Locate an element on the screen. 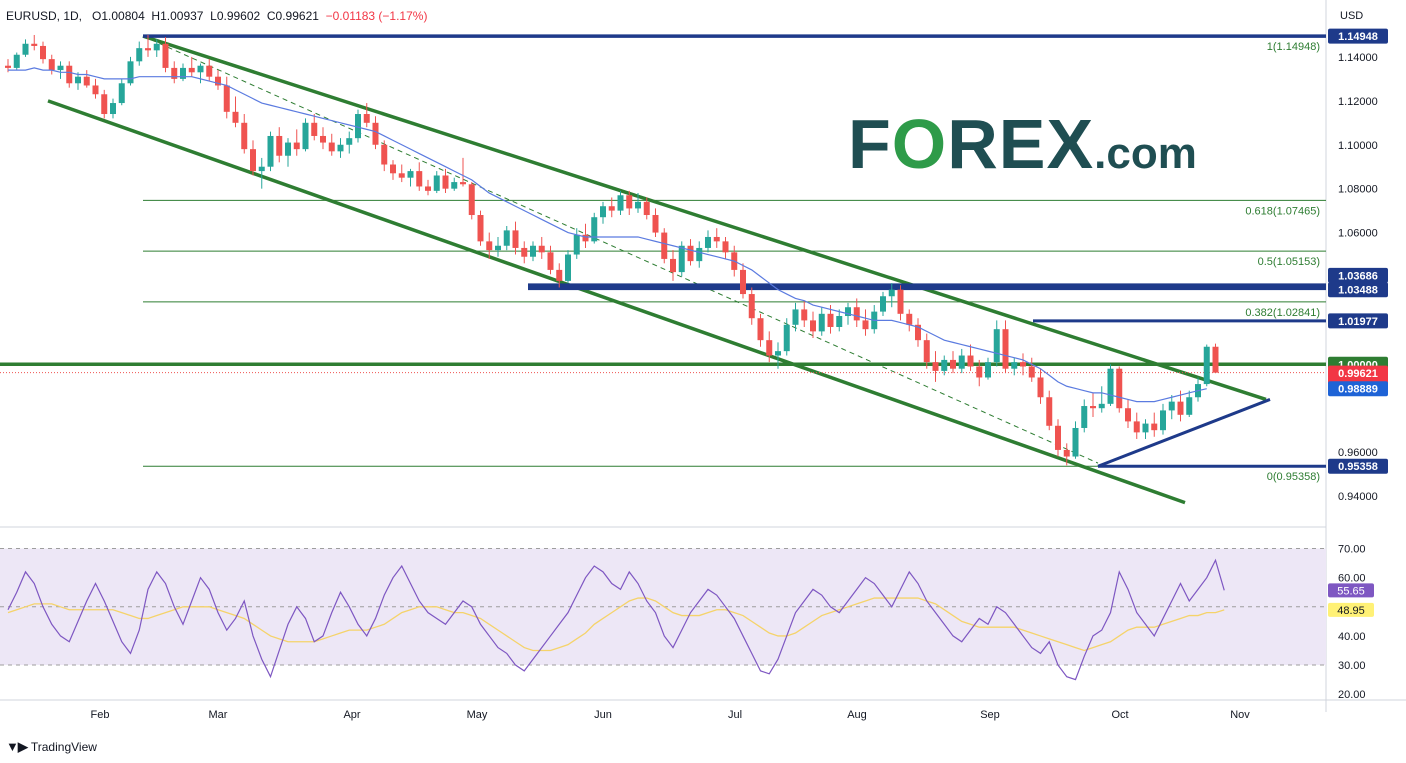 The width and height of the screenshot is (1406, 763). price-tick-label: 1.12000 is located at coordinates (1358, 102).